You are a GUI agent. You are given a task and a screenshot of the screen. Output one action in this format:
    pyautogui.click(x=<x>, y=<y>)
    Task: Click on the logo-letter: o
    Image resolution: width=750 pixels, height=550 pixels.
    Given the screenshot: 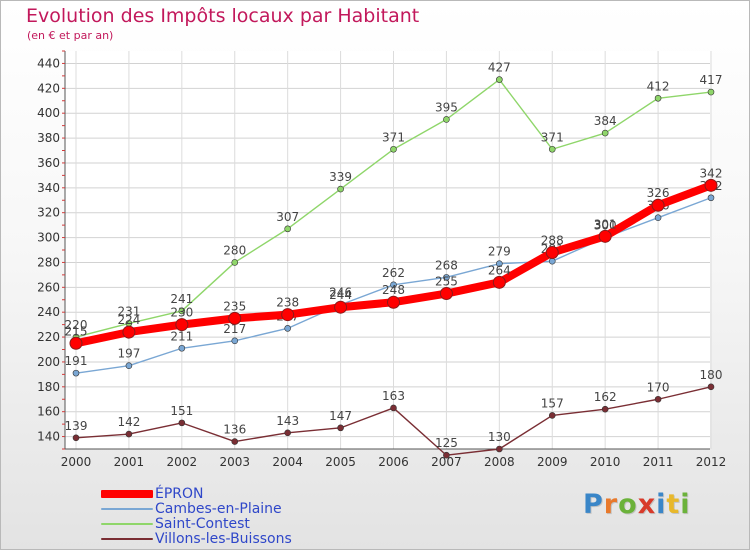 What is the action you would take?
    pyautogui.click(x=628, y=504)
    